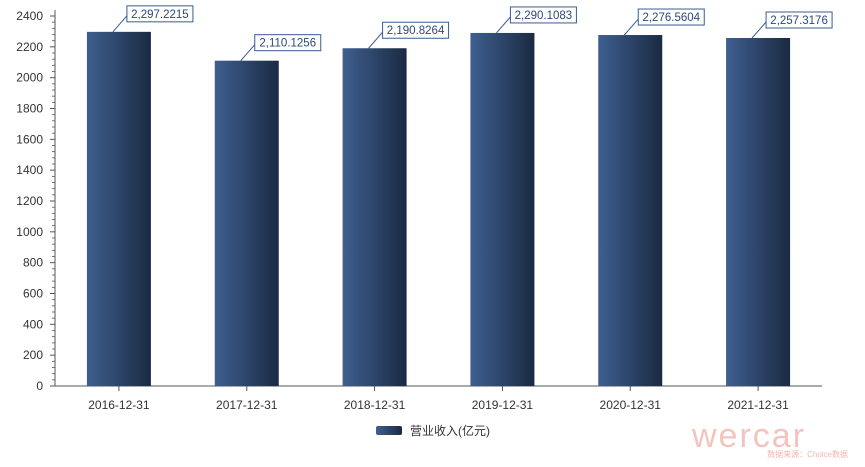 The image size is (865, 467). I want to click on y-tick-label: 1000, so click(29, 232).